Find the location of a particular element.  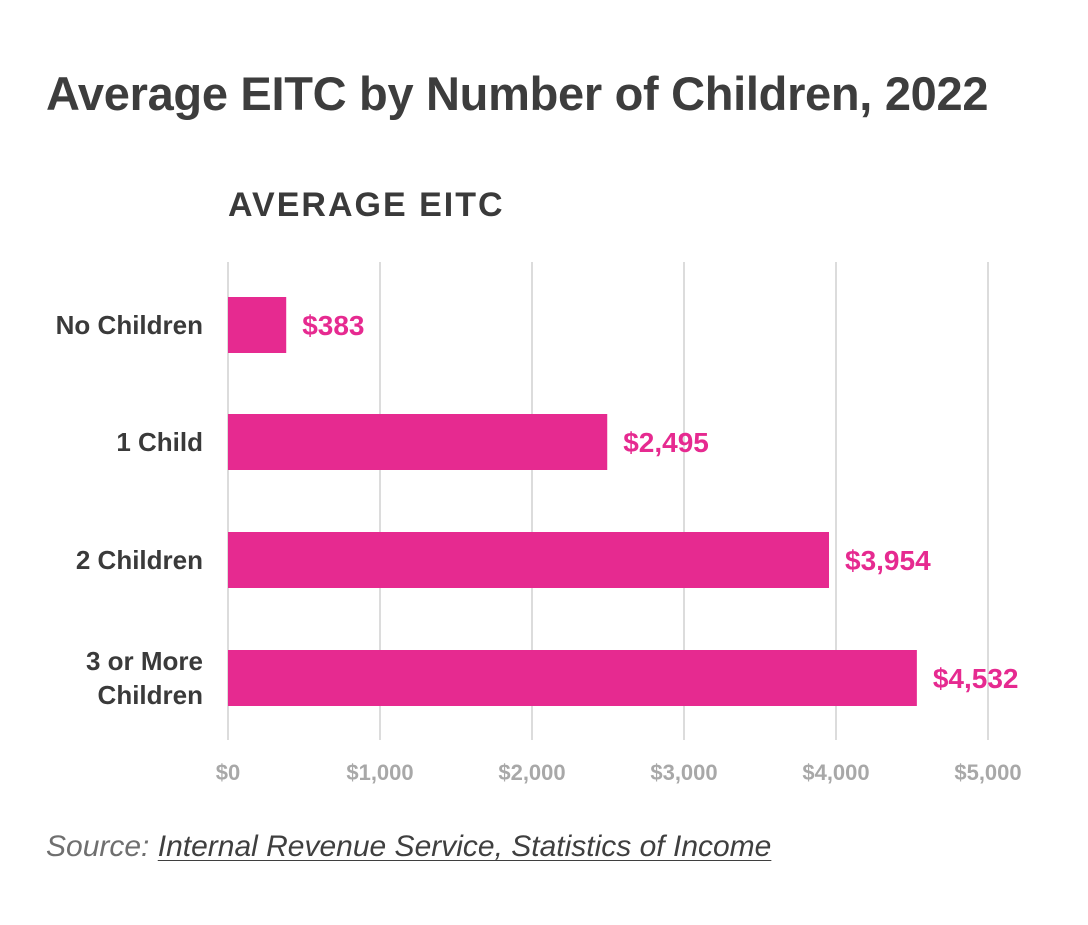

category-label-line: 1 Child is located at coordinates (159, 442).